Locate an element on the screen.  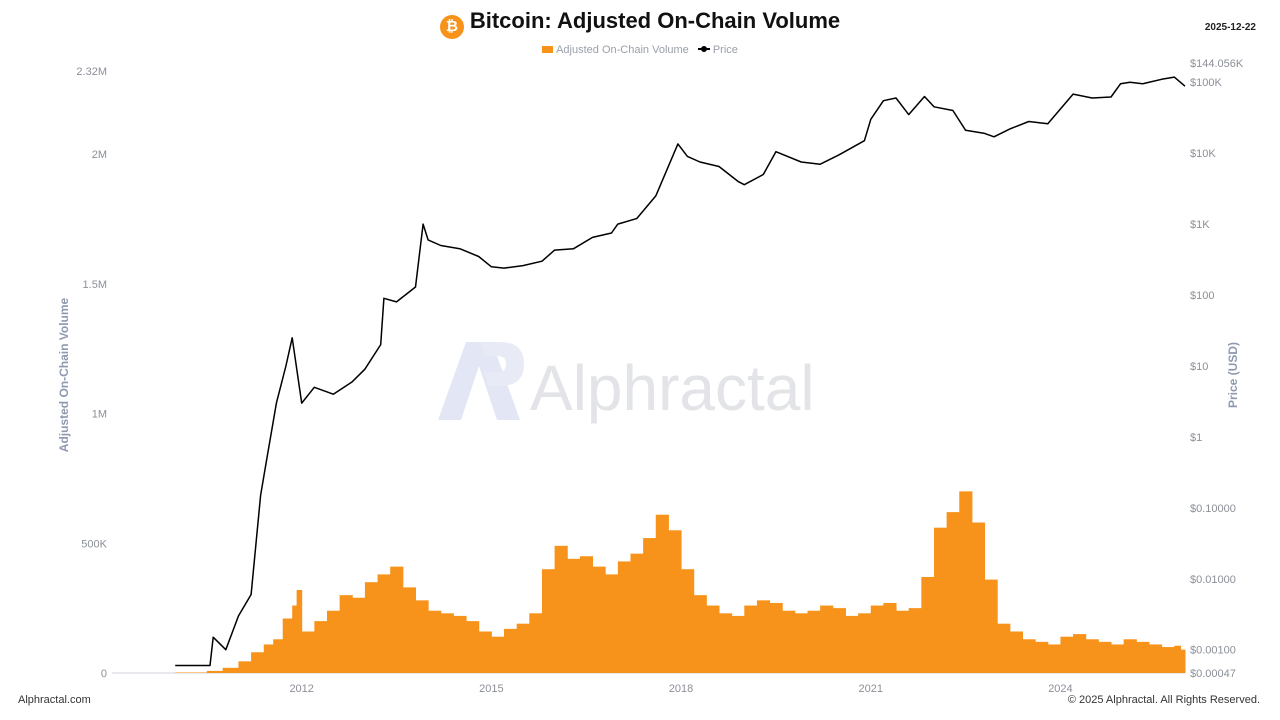
watermark: Alphractal is located at coordinates (626, 383).